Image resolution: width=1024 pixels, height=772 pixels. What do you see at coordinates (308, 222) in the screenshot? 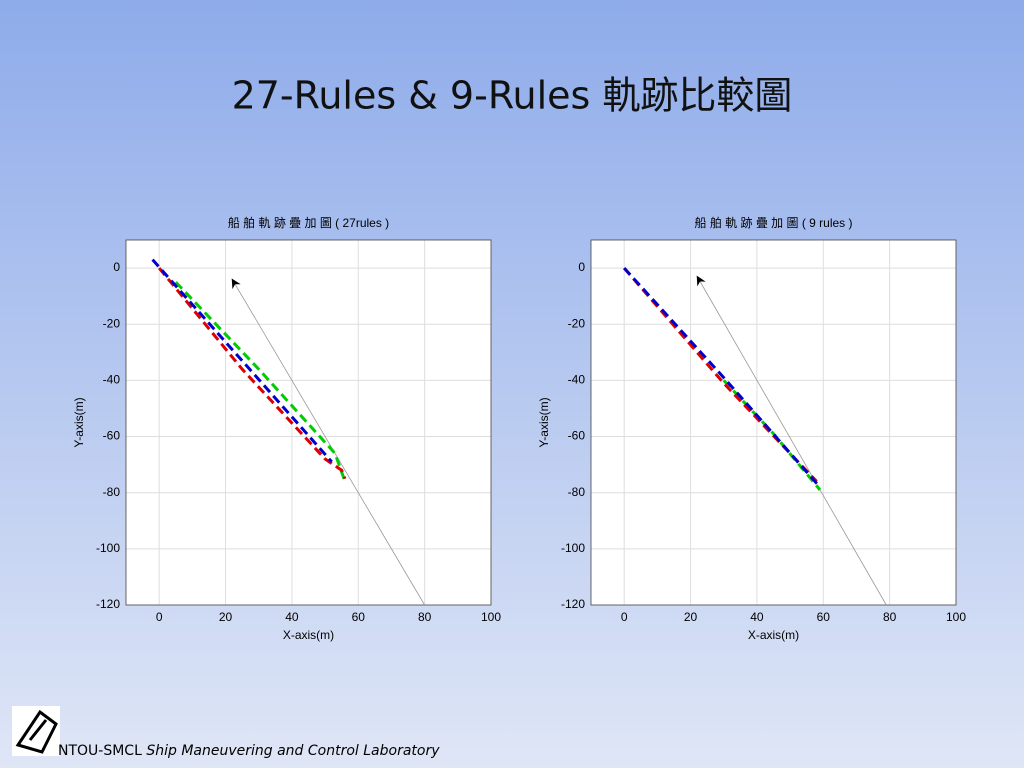
I see `chart-title: 船 舶 軌 跡 疊 加 圖 ( 27rules )` at bounding box center [308, 222].